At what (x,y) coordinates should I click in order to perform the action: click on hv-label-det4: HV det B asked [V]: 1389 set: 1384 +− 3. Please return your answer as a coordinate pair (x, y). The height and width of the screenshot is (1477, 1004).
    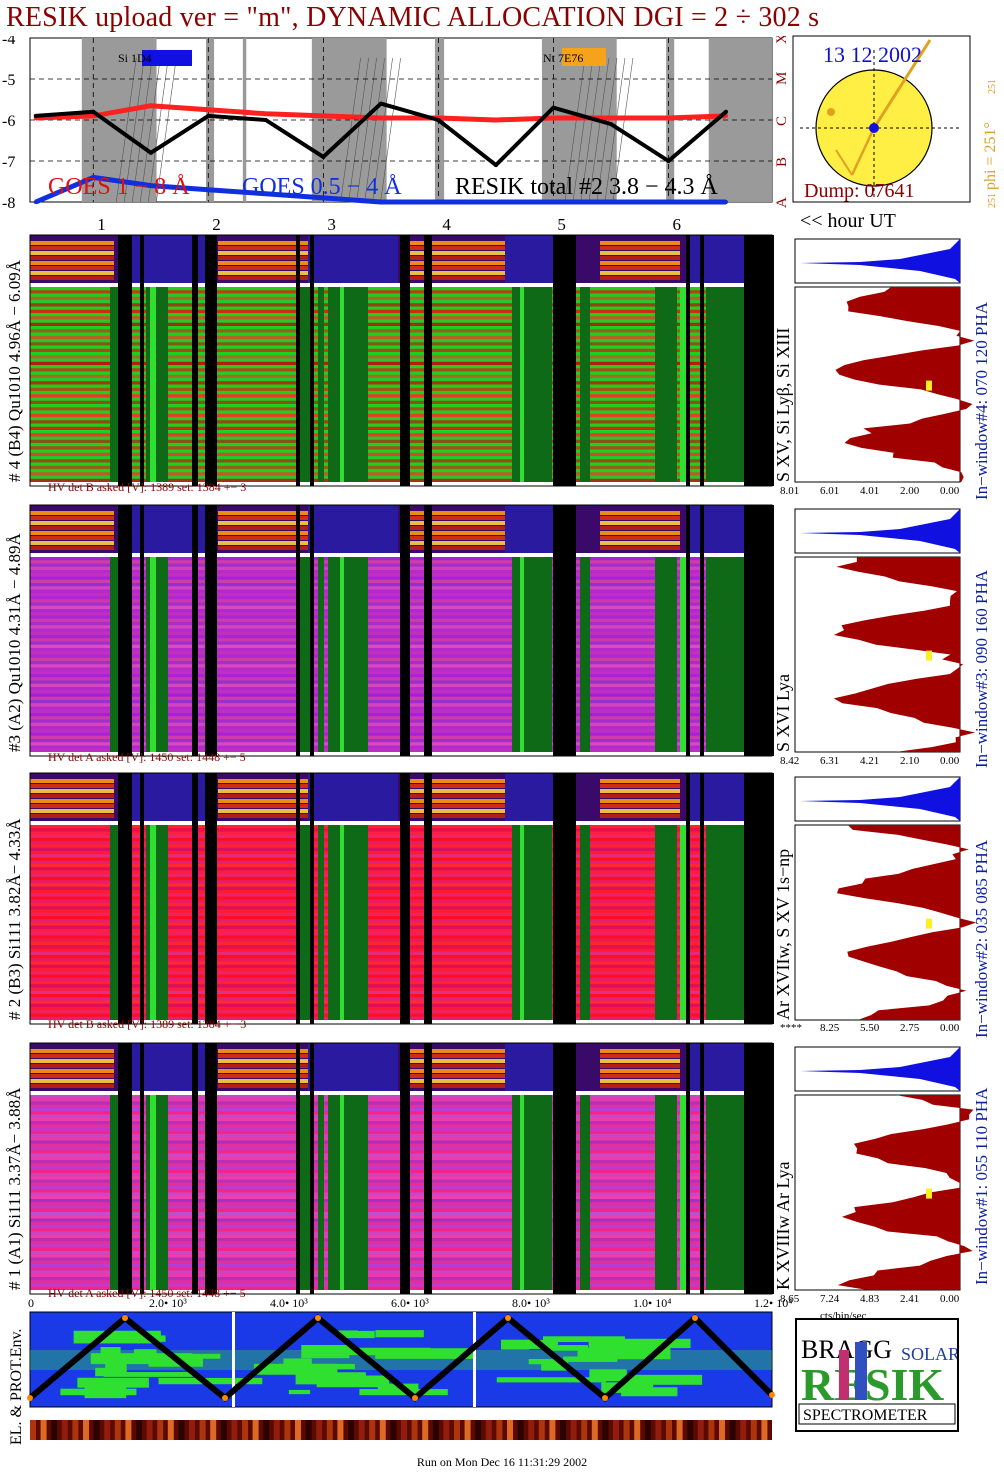
    Looking at the image, I should click on (147, 487).